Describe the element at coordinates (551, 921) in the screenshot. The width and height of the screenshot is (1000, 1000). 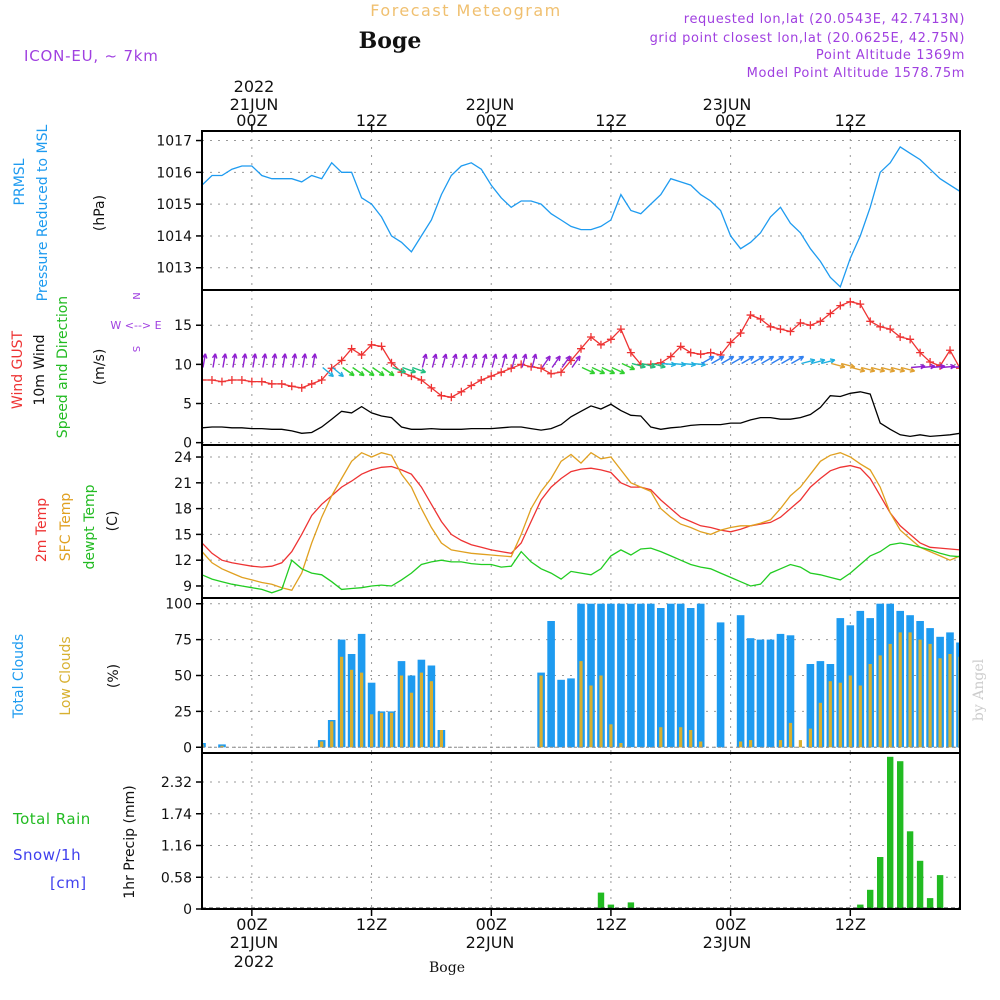
I see `bottom-time-ticks: 00Z 12Z 00Z 12Z 00Z 12Z` at that location.